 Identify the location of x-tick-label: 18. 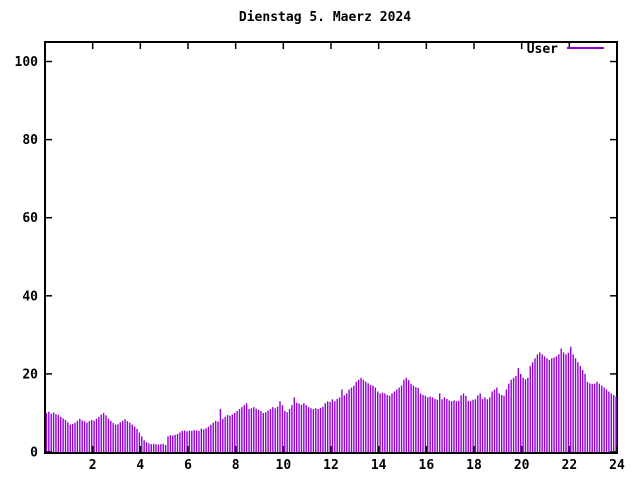
(474, 465).